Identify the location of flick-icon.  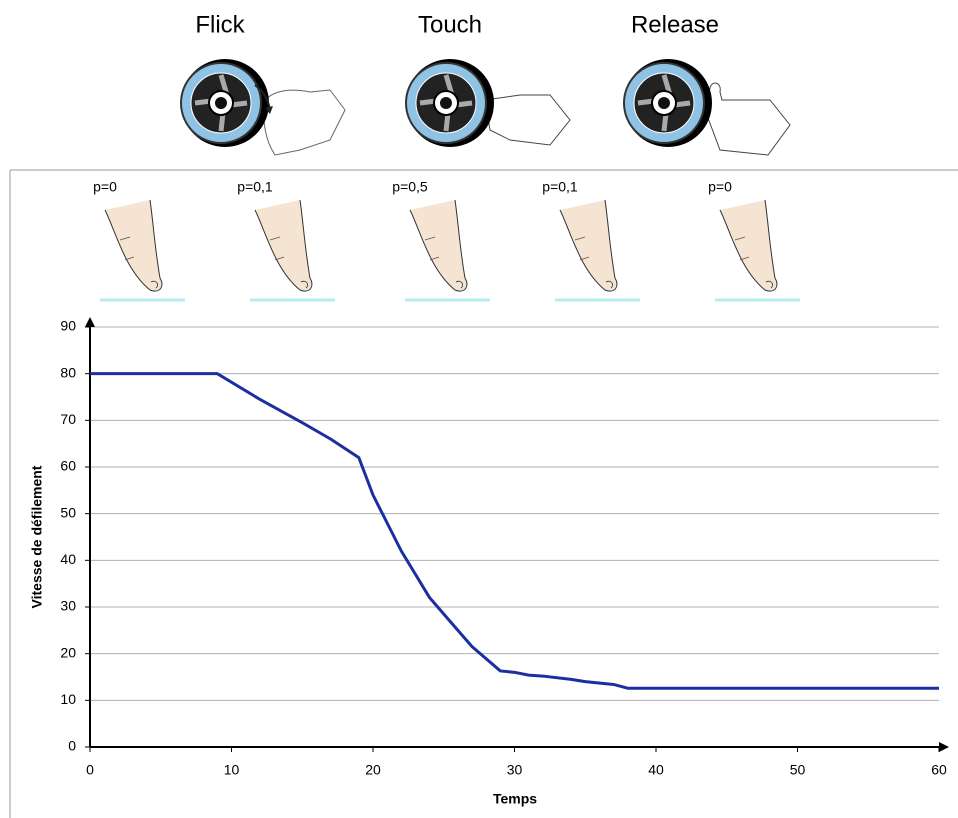
(263, 107).